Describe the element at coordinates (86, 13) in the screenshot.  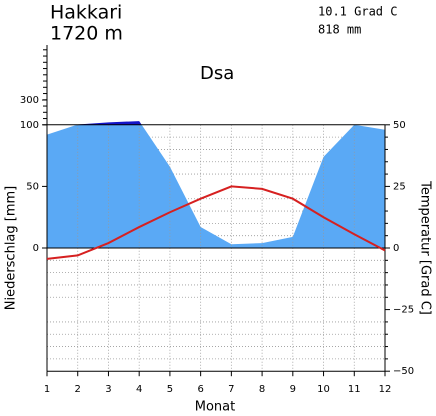
I see `chart-title: Hakkari` at that location.